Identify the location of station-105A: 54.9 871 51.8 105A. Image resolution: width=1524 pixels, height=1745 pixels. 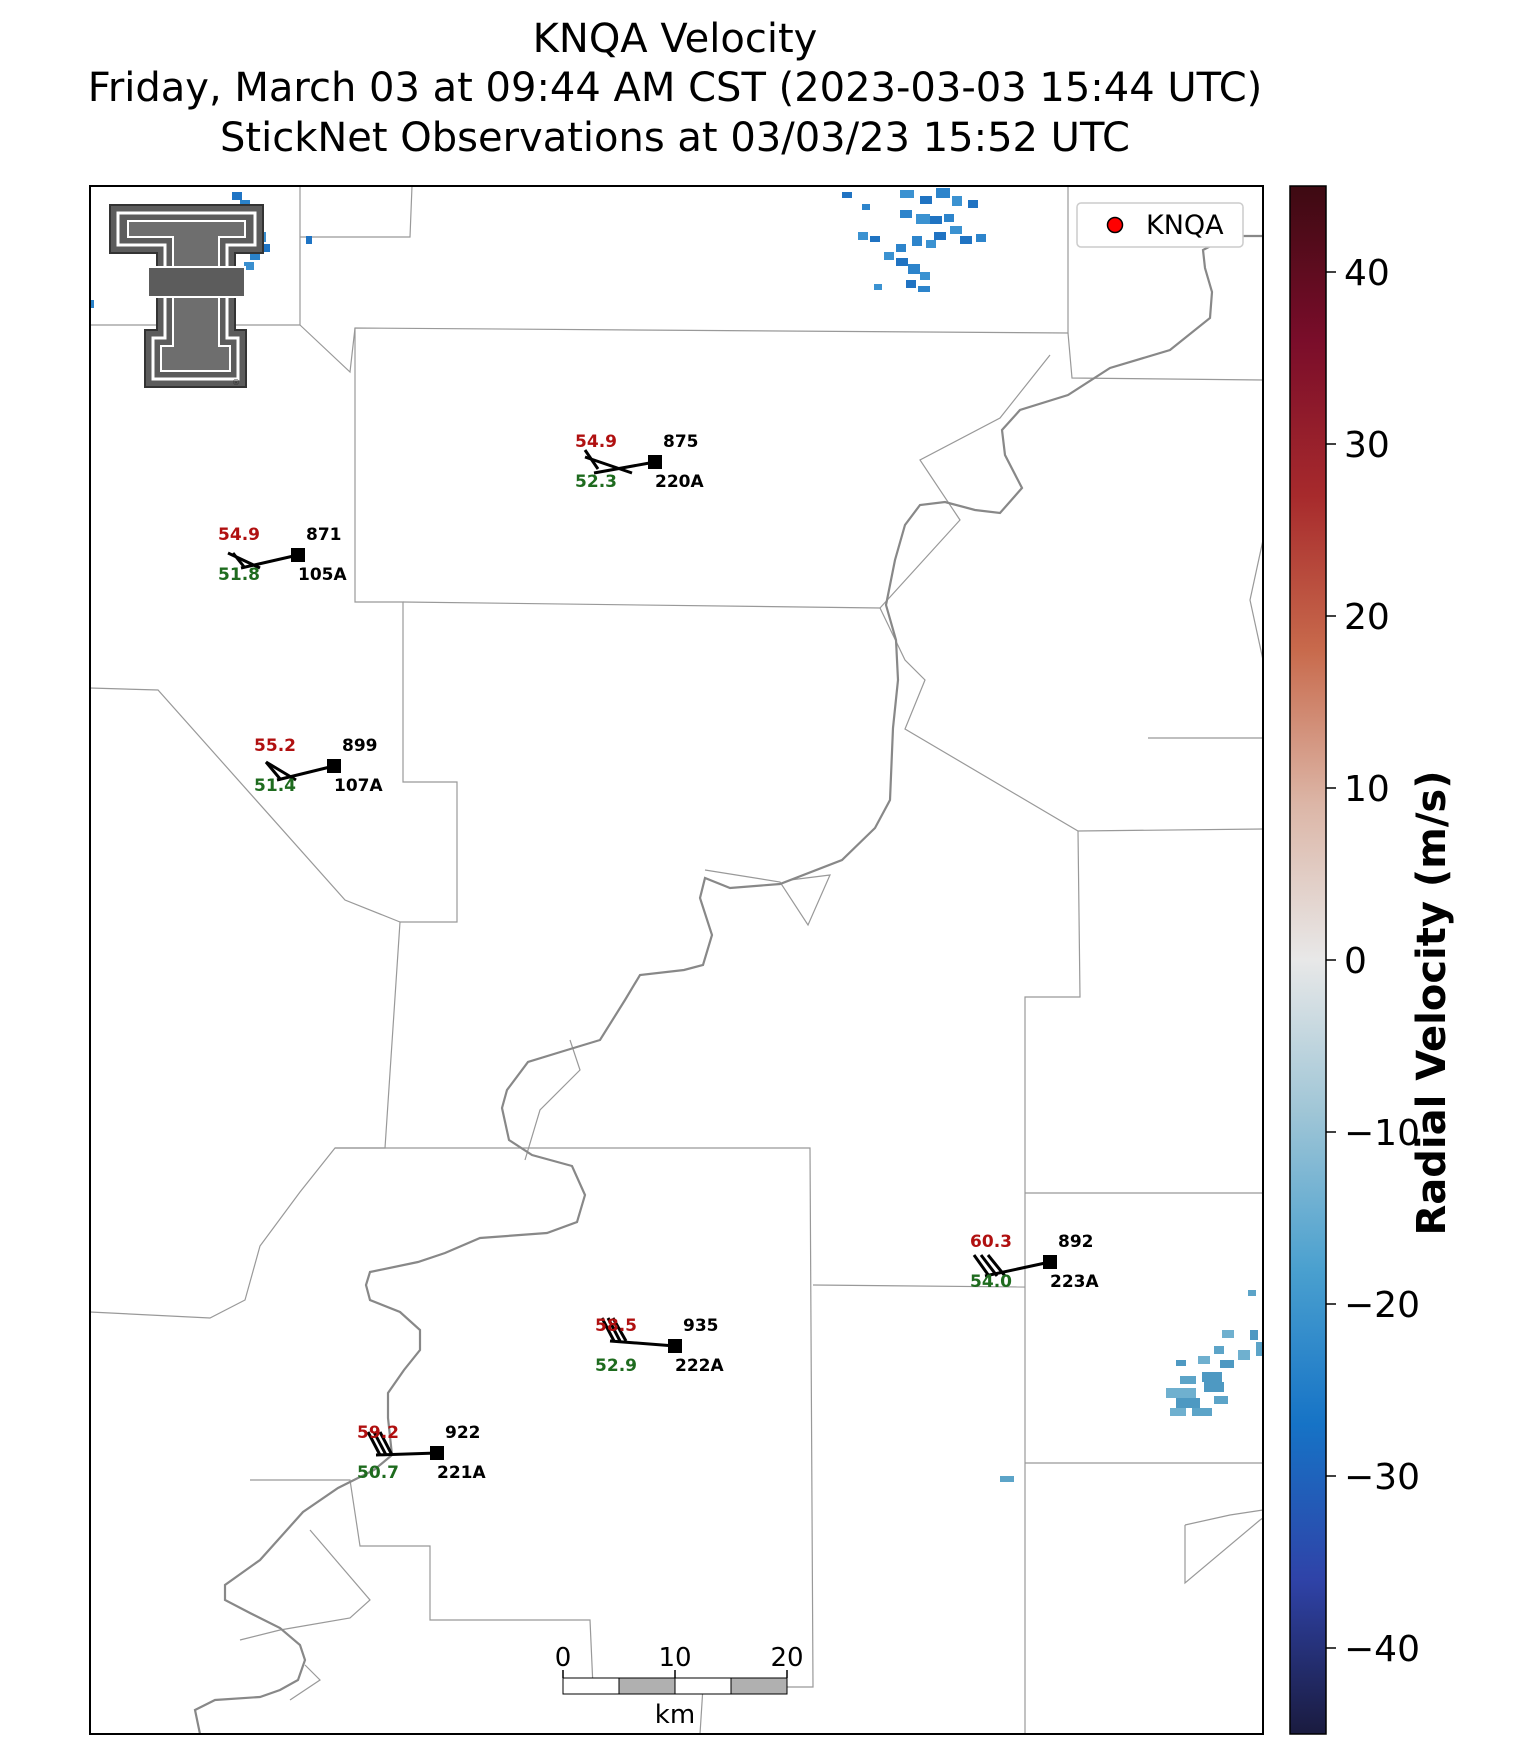
(282, 555).